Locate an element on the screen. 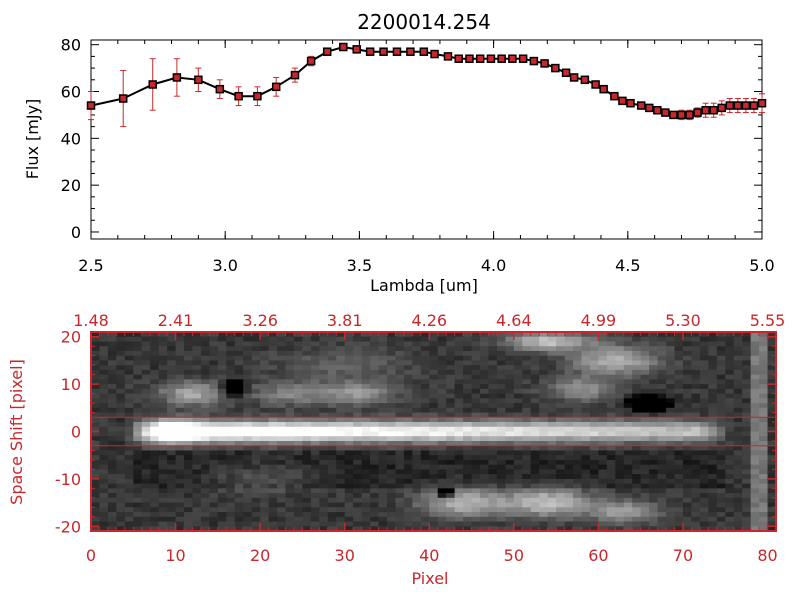 This screenshot has height=600, width=800. y-tick-label: 60 is located at coordinates (71, 92).